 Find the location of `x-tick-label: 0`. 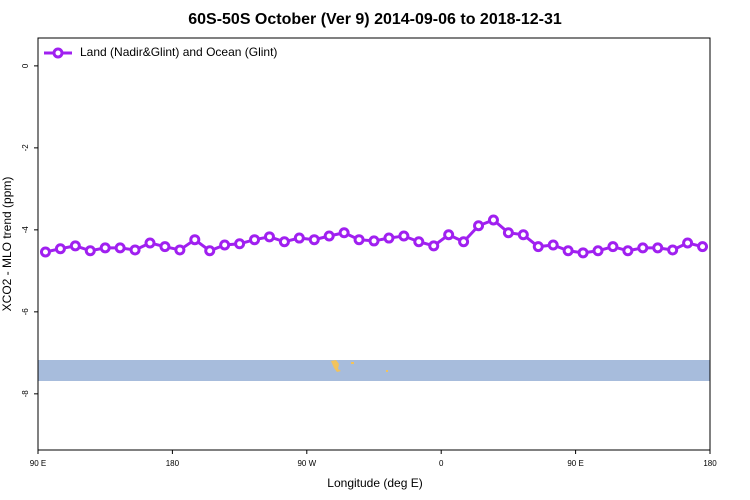

x-tick-label: 0 is located at coordinates (441, 463).